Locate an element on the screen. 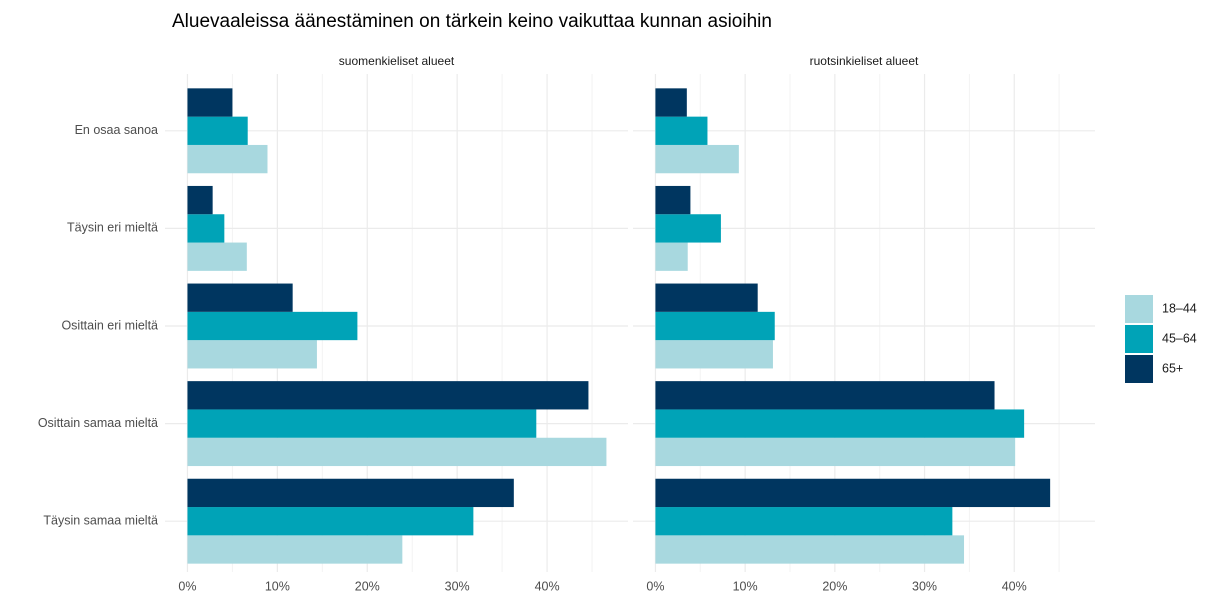 The width and height of the screenshot is (1208, 597). legend-label: 45–64 is located at coordinates (1179, 338).